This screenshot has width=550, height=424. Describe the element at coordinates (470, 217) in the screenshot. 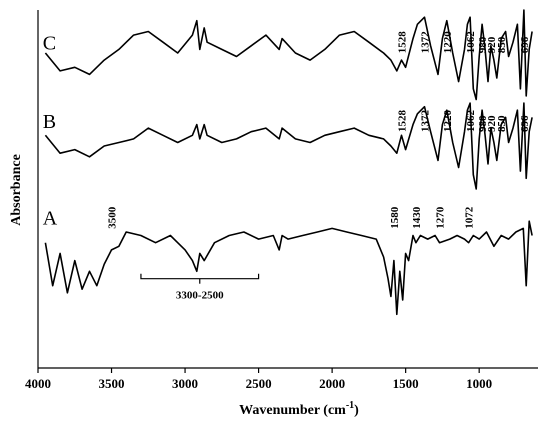

I see `peak-label-A-1072: 1072` at that location.